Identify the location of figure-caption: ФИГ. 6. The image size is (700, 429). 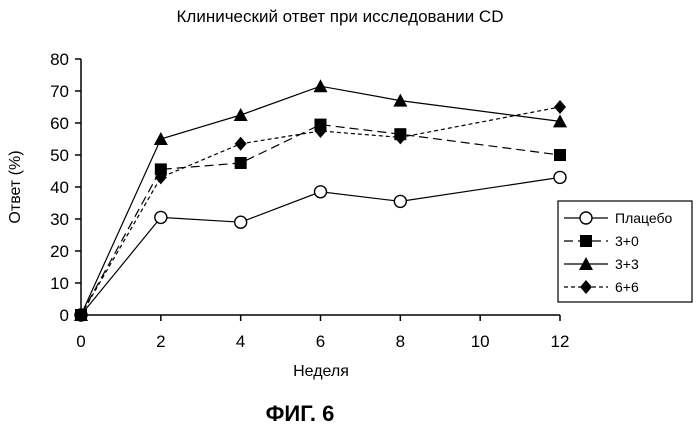
(300, 413).